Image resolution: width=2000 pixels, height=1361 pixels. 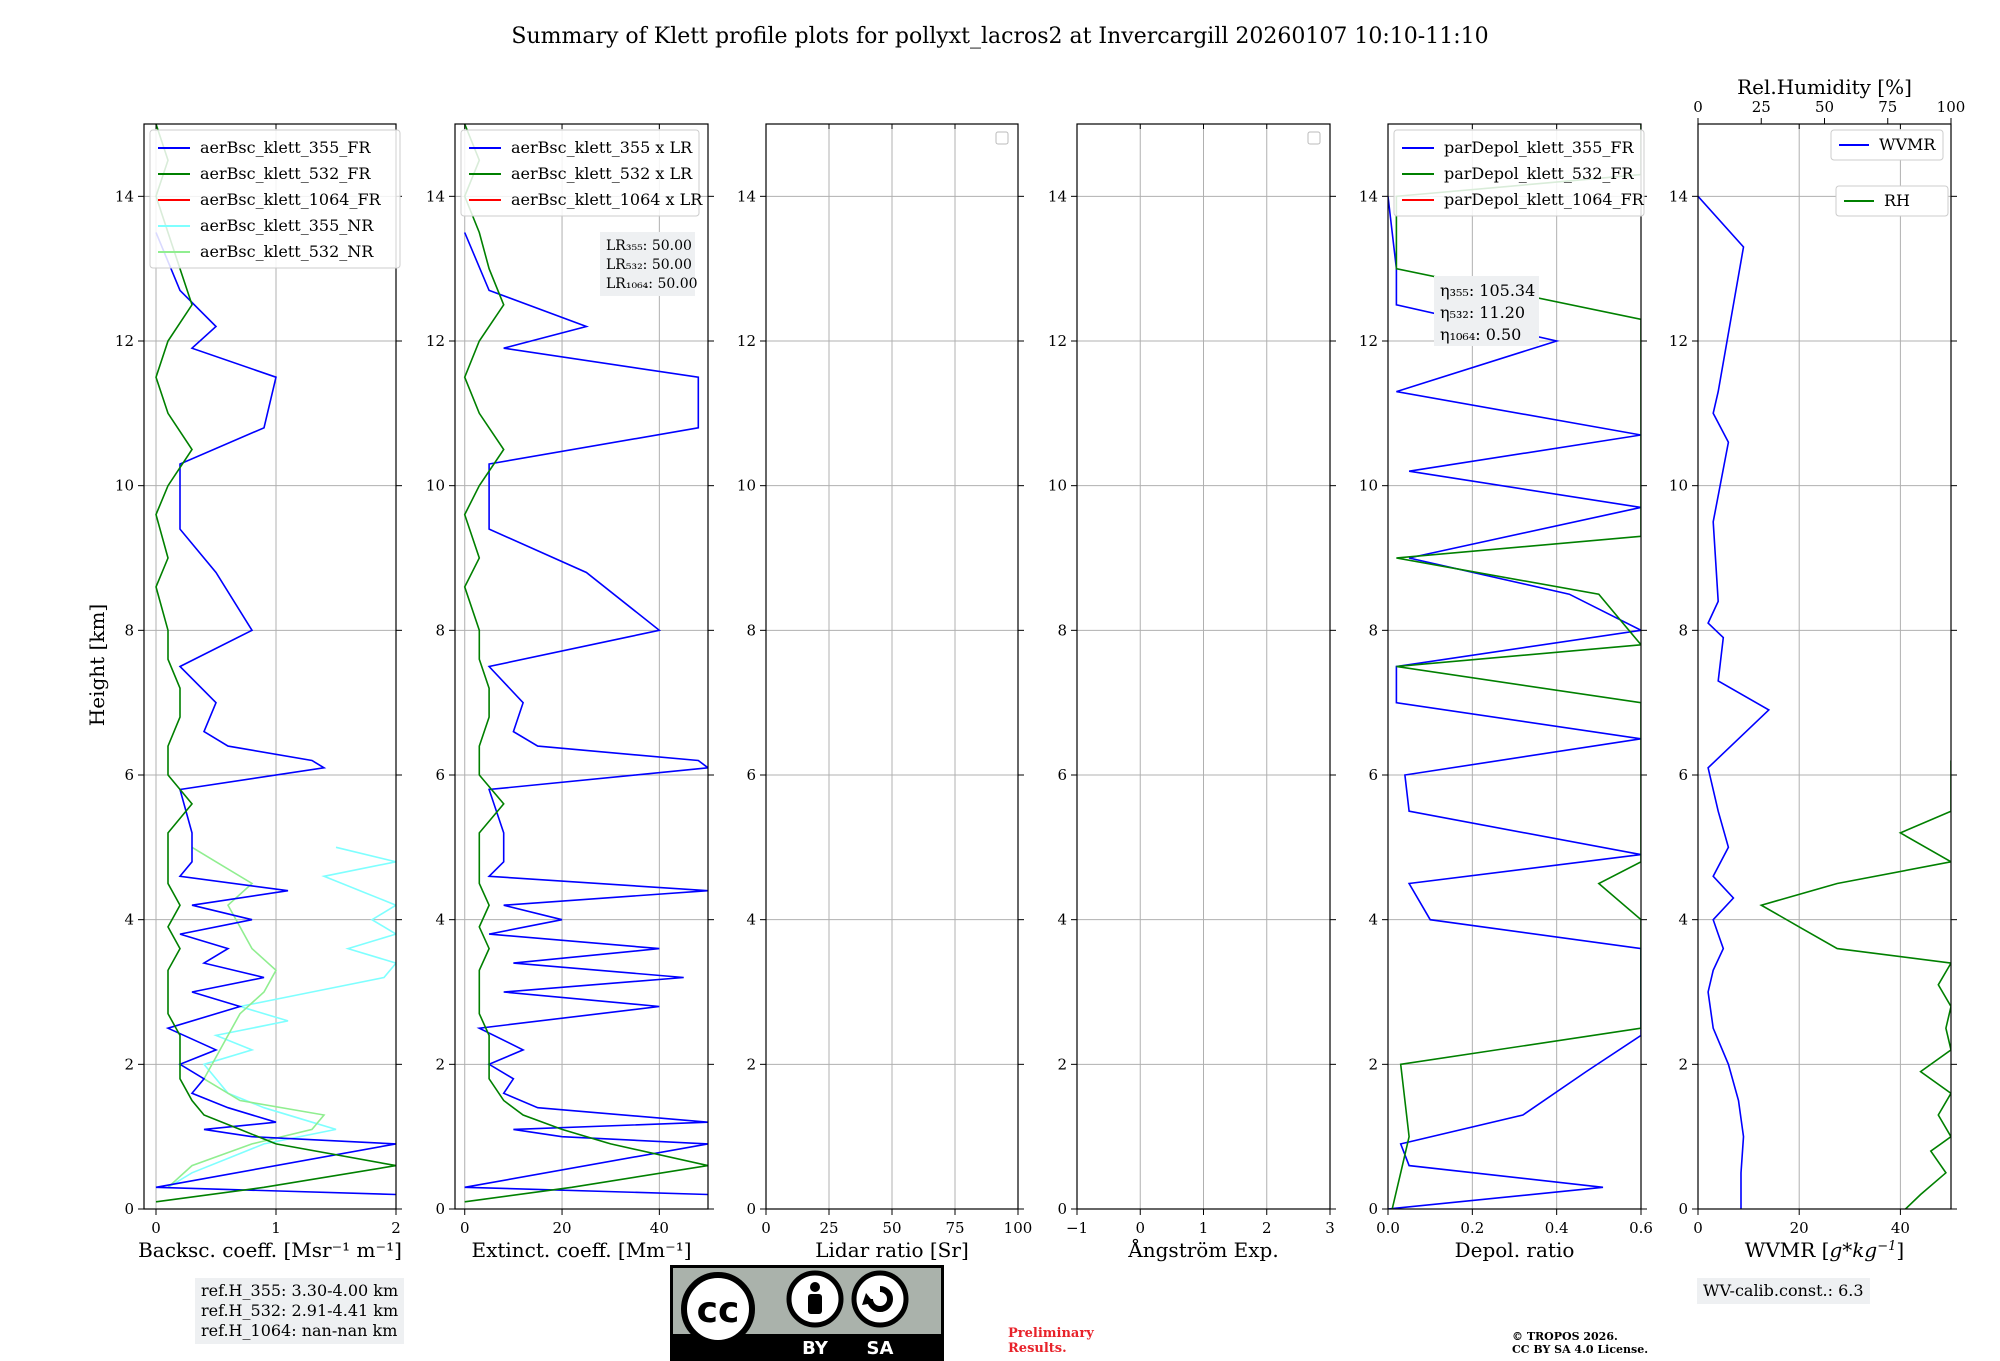 What do you see at coordinates (892, 1250) in the screenshot?
I see `x-axis-label: Lidar ratio [Sr]` at bounding box center [892, 1250].